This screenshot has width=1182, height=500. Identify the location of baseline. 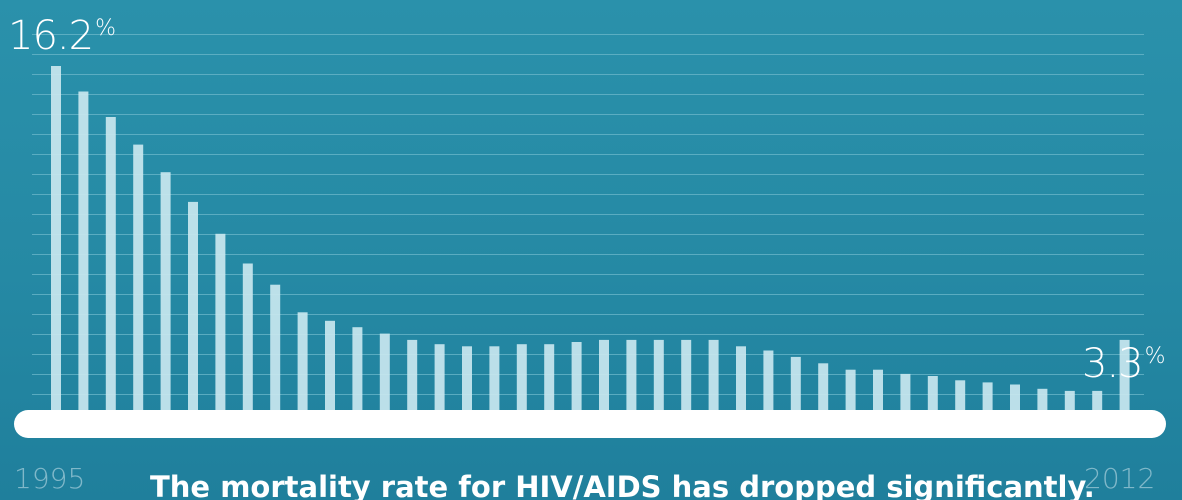
(590, 424).